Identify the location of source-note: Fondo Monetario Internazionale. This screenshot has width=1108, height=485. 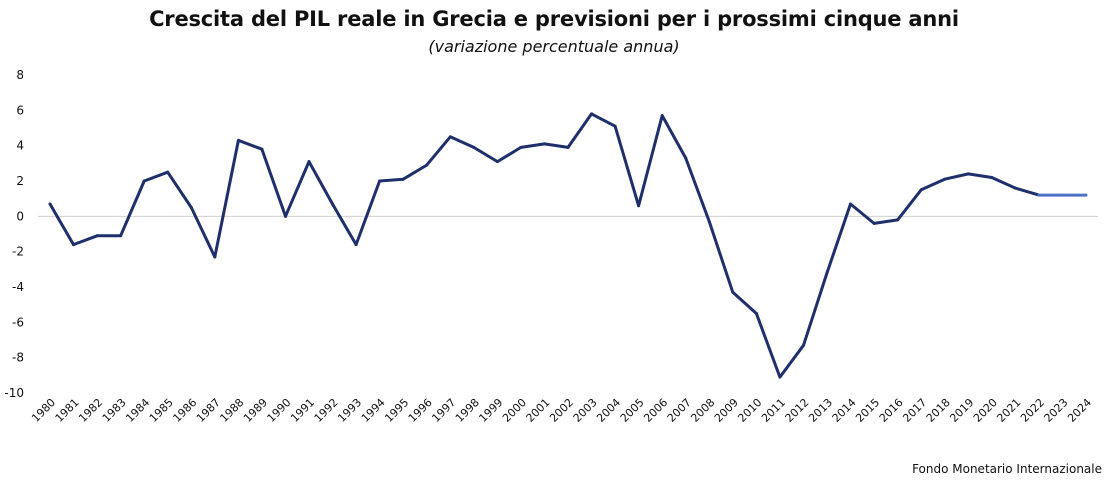
(1007, 469).